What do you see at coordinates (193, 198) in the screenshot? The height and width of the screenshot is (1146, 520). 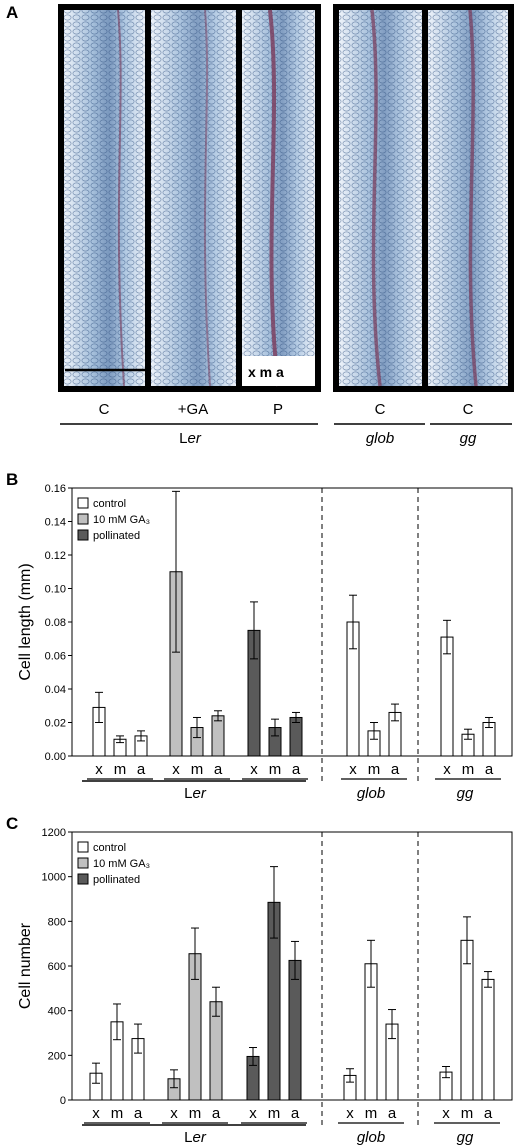 I see `micrograph-ga` at bounding box center [193, 198].